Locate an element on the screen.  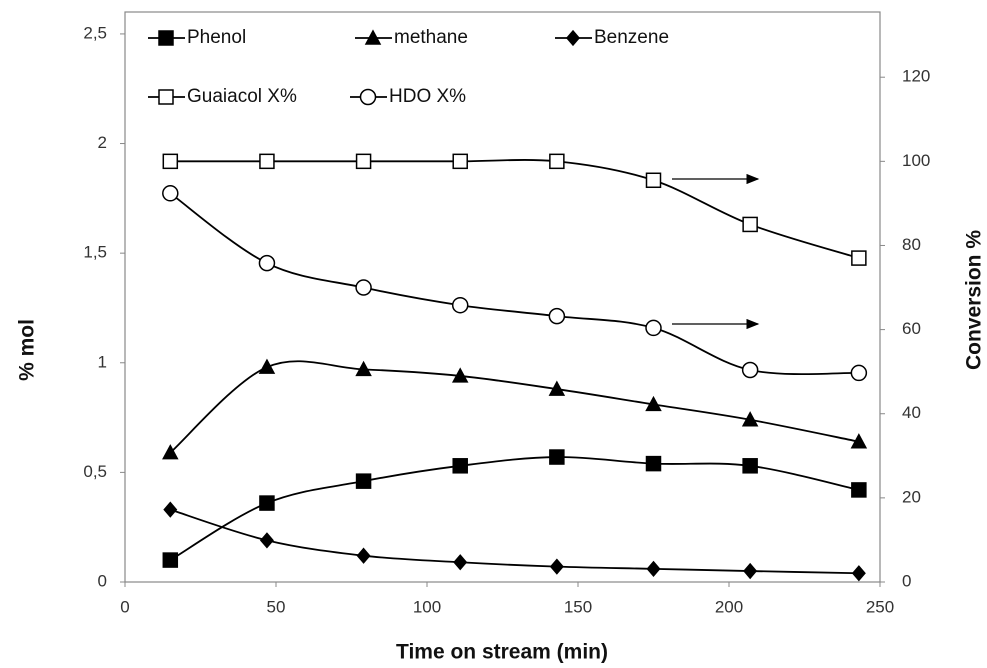
x-tick-label: 200 is located at coordinates (729, 606).